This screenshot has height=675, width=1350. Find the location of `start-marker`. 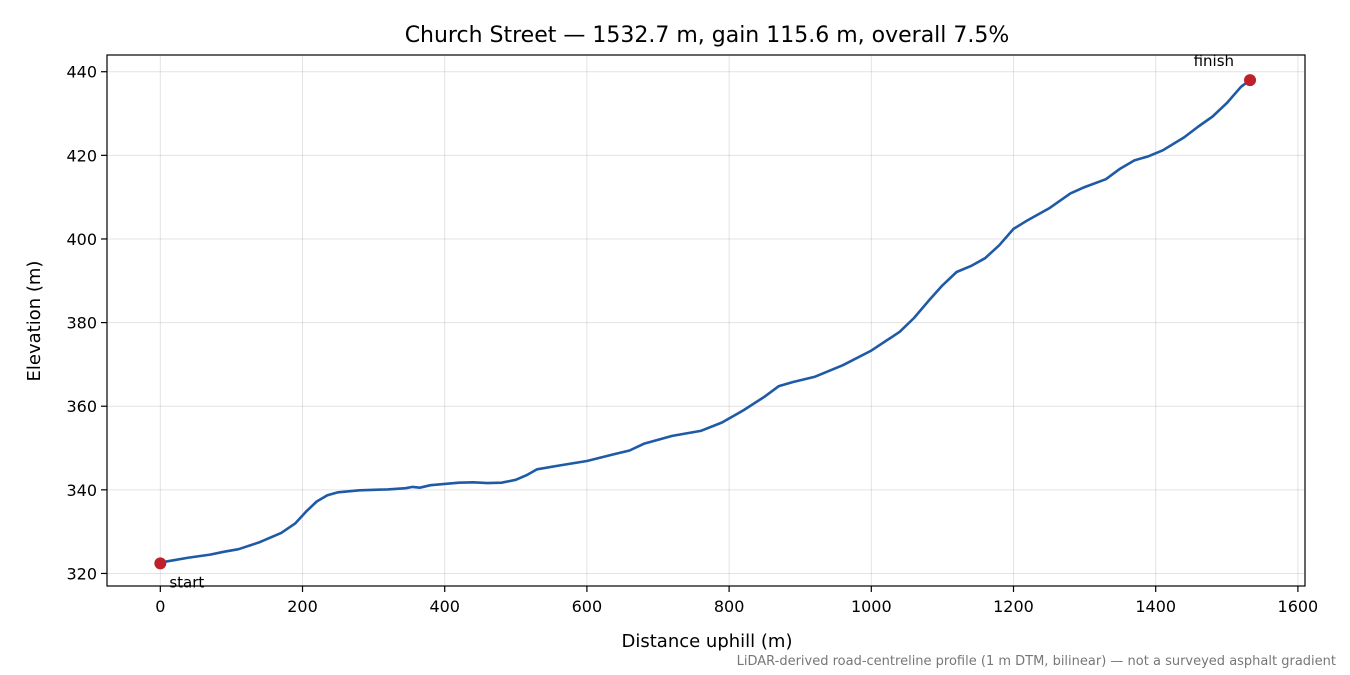

start-marker is located at coordinates (160, 563).